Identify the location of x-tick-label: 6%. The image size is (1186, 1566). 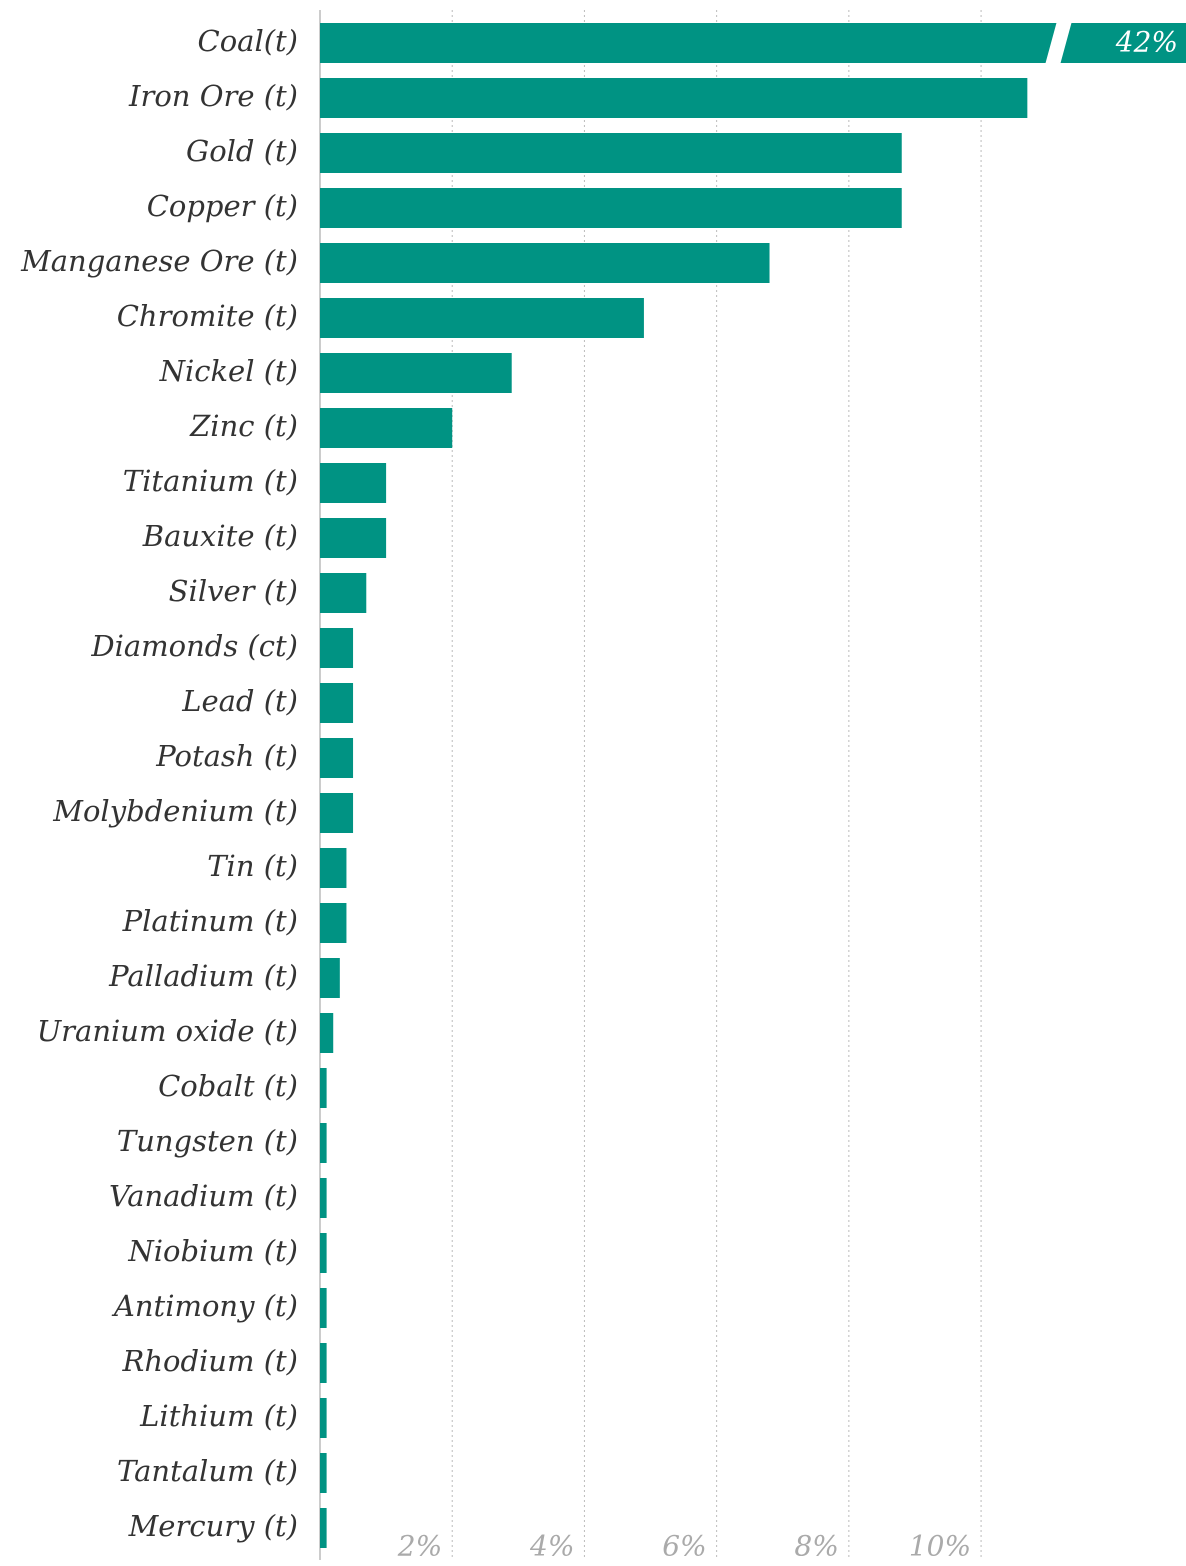
(684, 1546).